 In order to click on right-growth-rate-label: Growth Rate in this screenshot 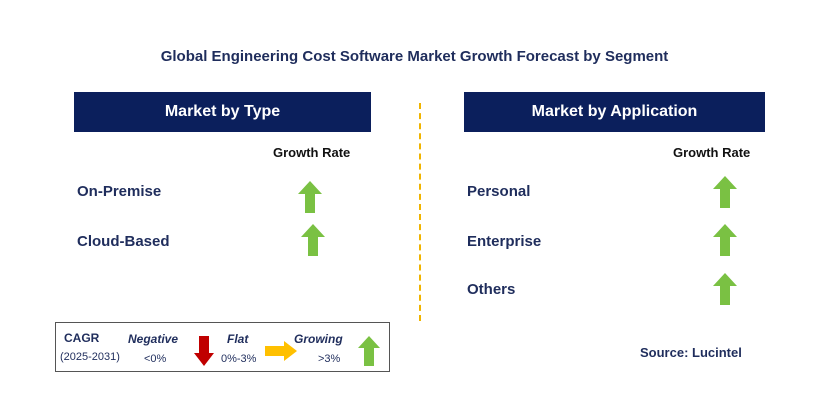, I will do `click(712, 152)`.